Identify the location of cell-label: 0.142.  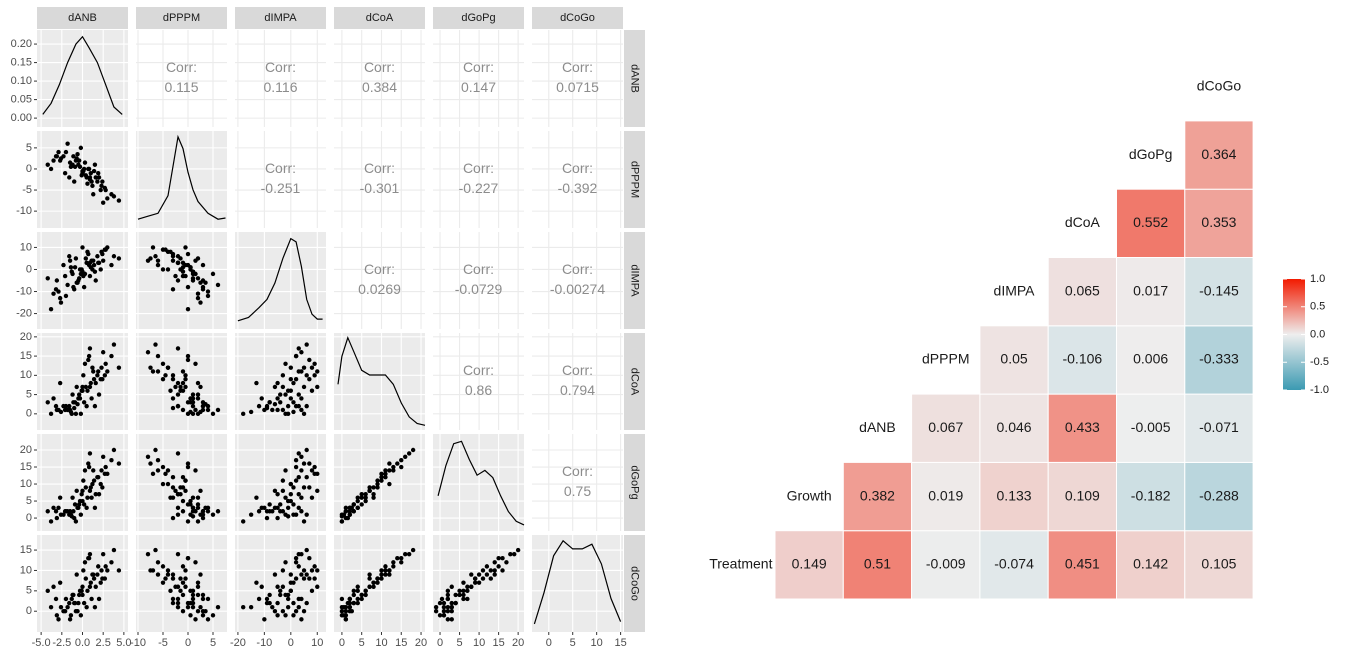
(1150, 564).